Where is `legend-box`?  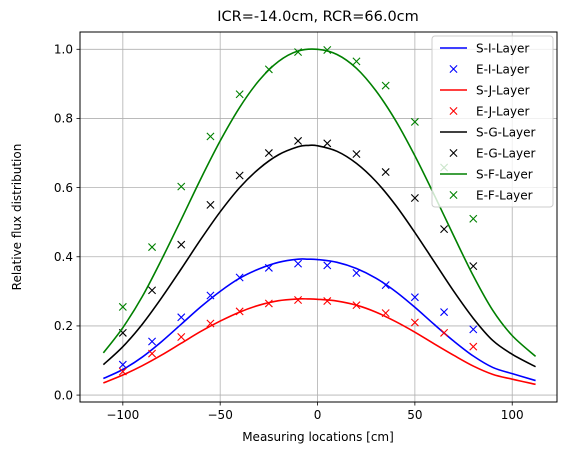 legend-box is located at coordinates (492, 121).